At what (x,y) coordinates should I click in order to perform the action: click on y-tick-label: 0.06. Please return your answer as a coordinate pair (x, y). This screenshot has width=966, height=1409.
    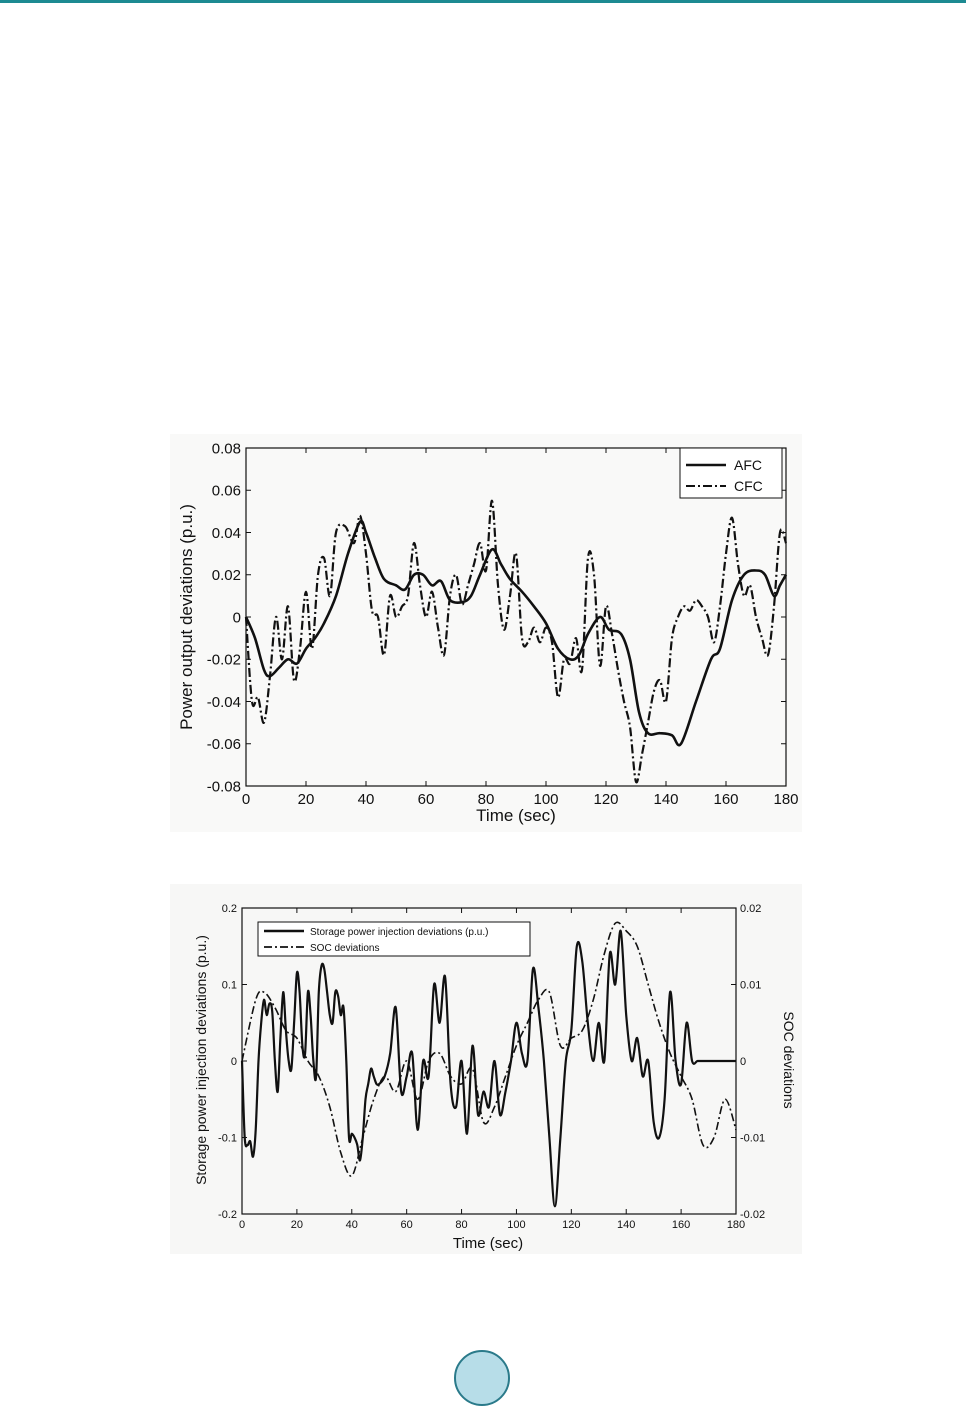
    Looking at the image, I should click on (226, 491).